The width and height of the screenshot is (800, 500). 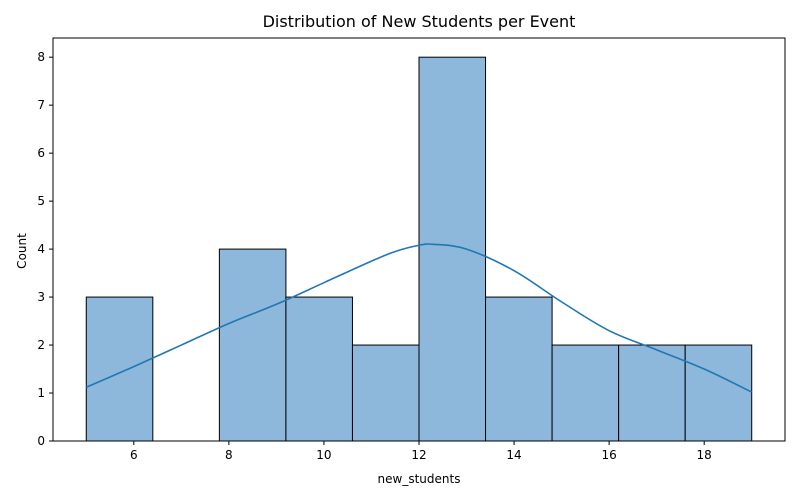 I want to click on x-axis: 6 8 10 12 14 16 18, so click(x=421, y=451).